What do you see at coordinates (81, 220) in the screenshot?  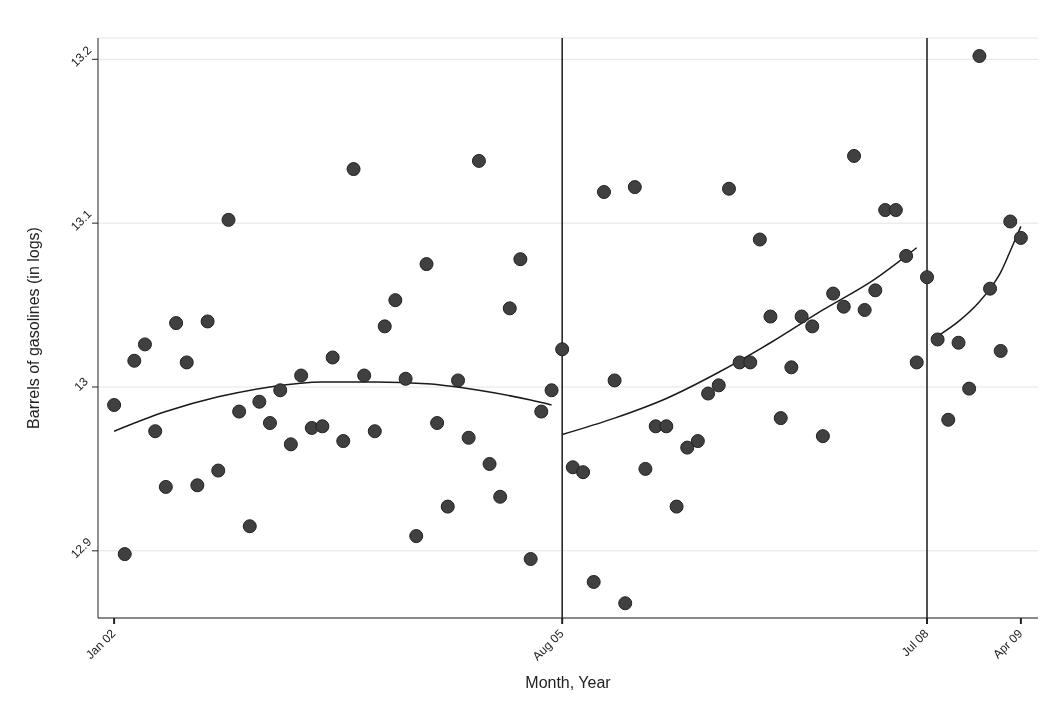 I see `y-tick-label: 13.1` at bounding box center [81, 220].